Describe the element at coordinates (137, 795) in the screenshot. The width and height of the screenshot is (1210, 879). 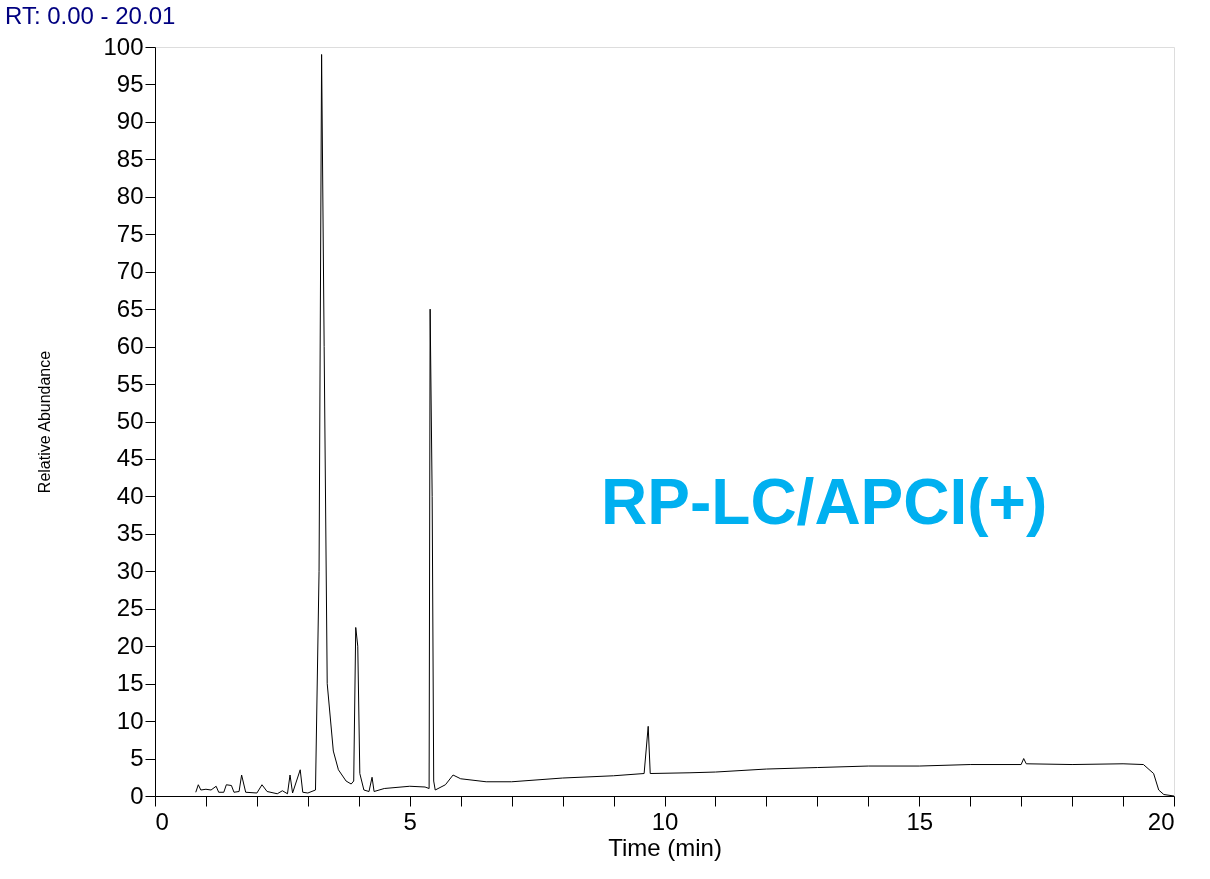
I see `y-tick-label: 0` at that location.